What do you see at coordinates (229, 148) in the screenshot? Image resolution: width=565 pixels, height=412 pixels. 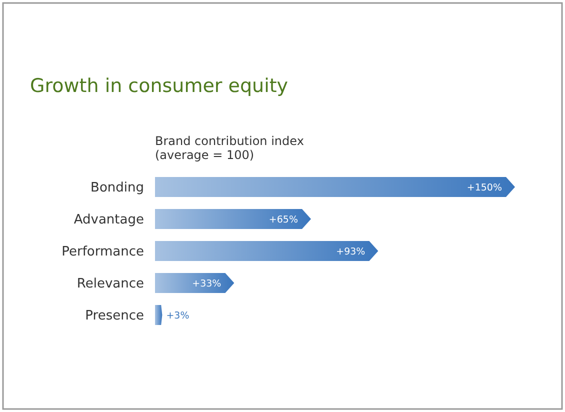 I see `chart-subtitle: Brand contribution index (average = 100)` at bounding box center [229, 148].